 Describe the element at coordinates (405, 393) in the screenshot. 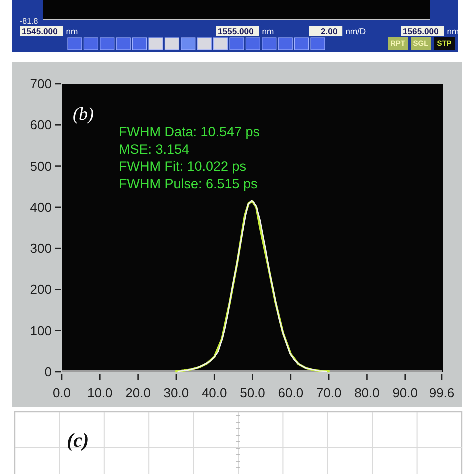

I see `x-tick-label: 90.0` at that location.